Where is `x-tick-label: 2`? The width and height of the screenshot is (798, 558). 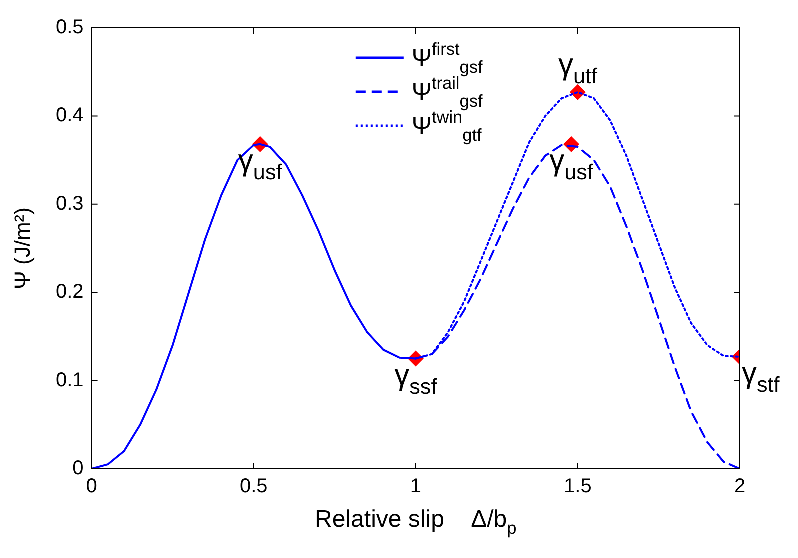 x-tick-label: 2 is located at coordinates (740, 487).